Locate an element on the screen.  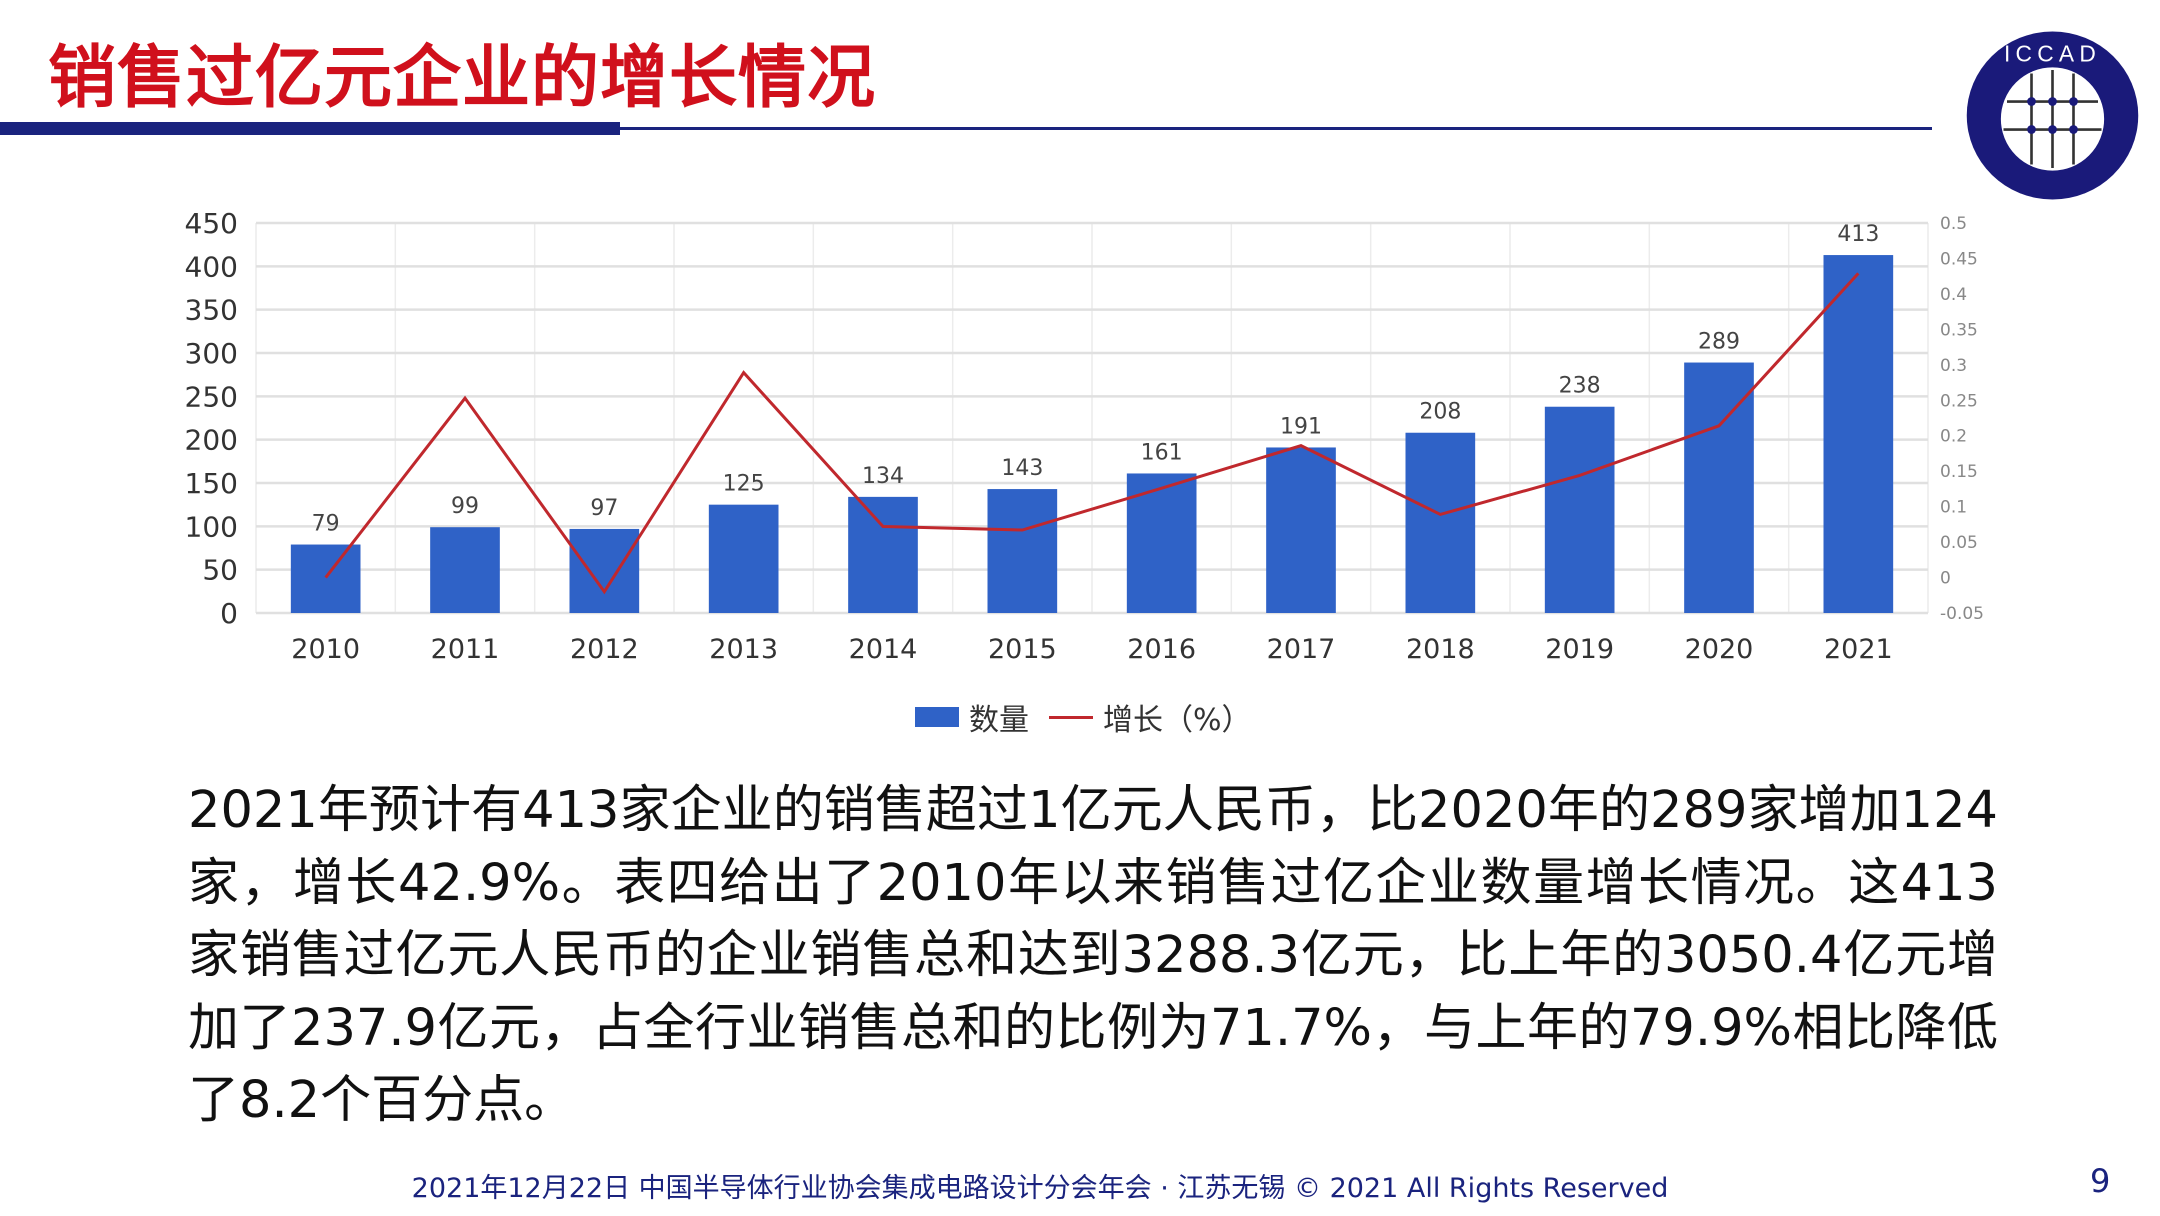
bar-2017 is located at coordinates (1301, 530).